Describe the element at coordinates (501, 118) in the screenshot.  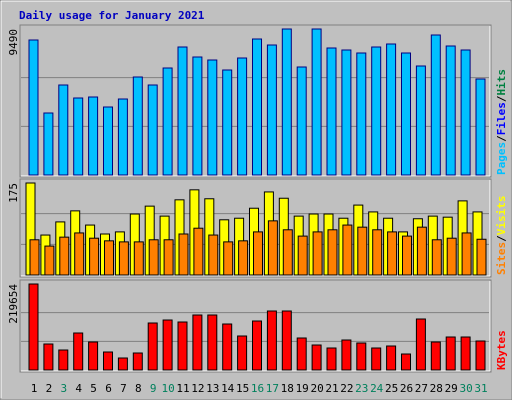
I see `legend-entry: Files` at that location.